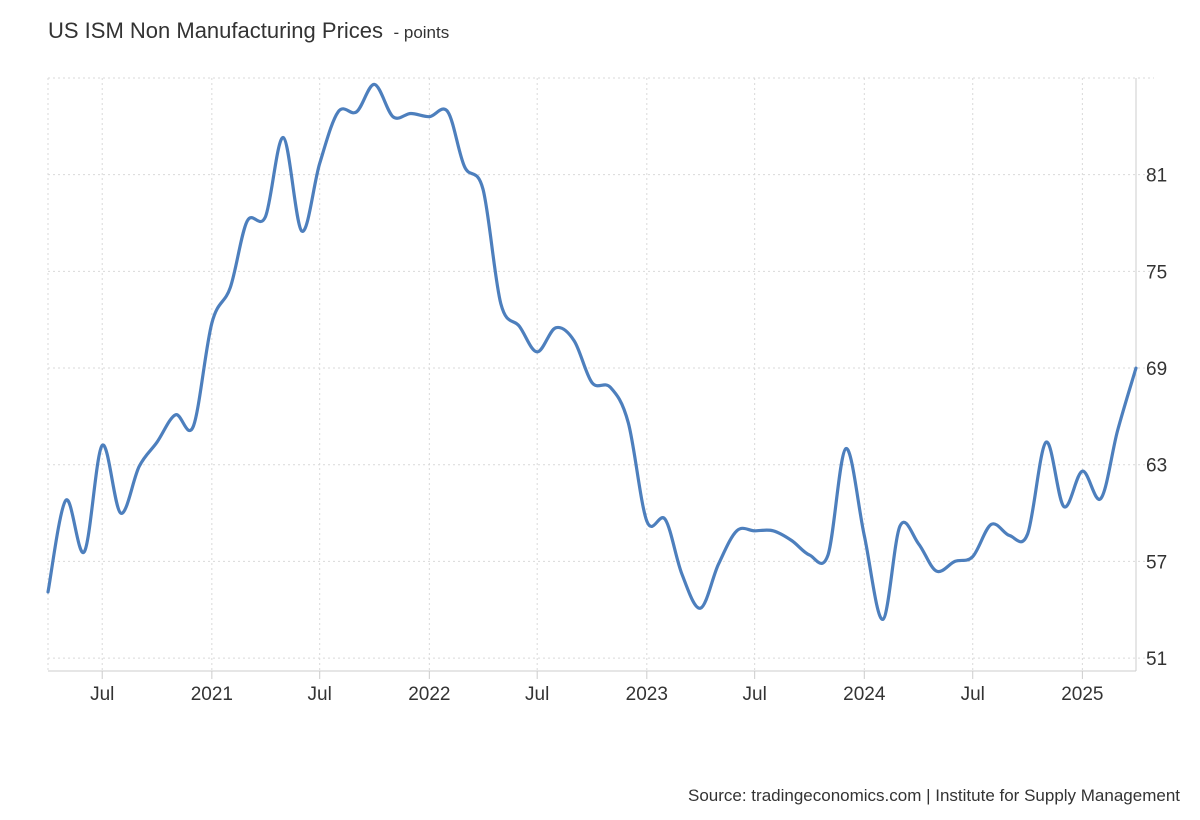  Describe the element at coordinates (421, 32) in the screenshot. I see `chart-unit: - points` at that location.